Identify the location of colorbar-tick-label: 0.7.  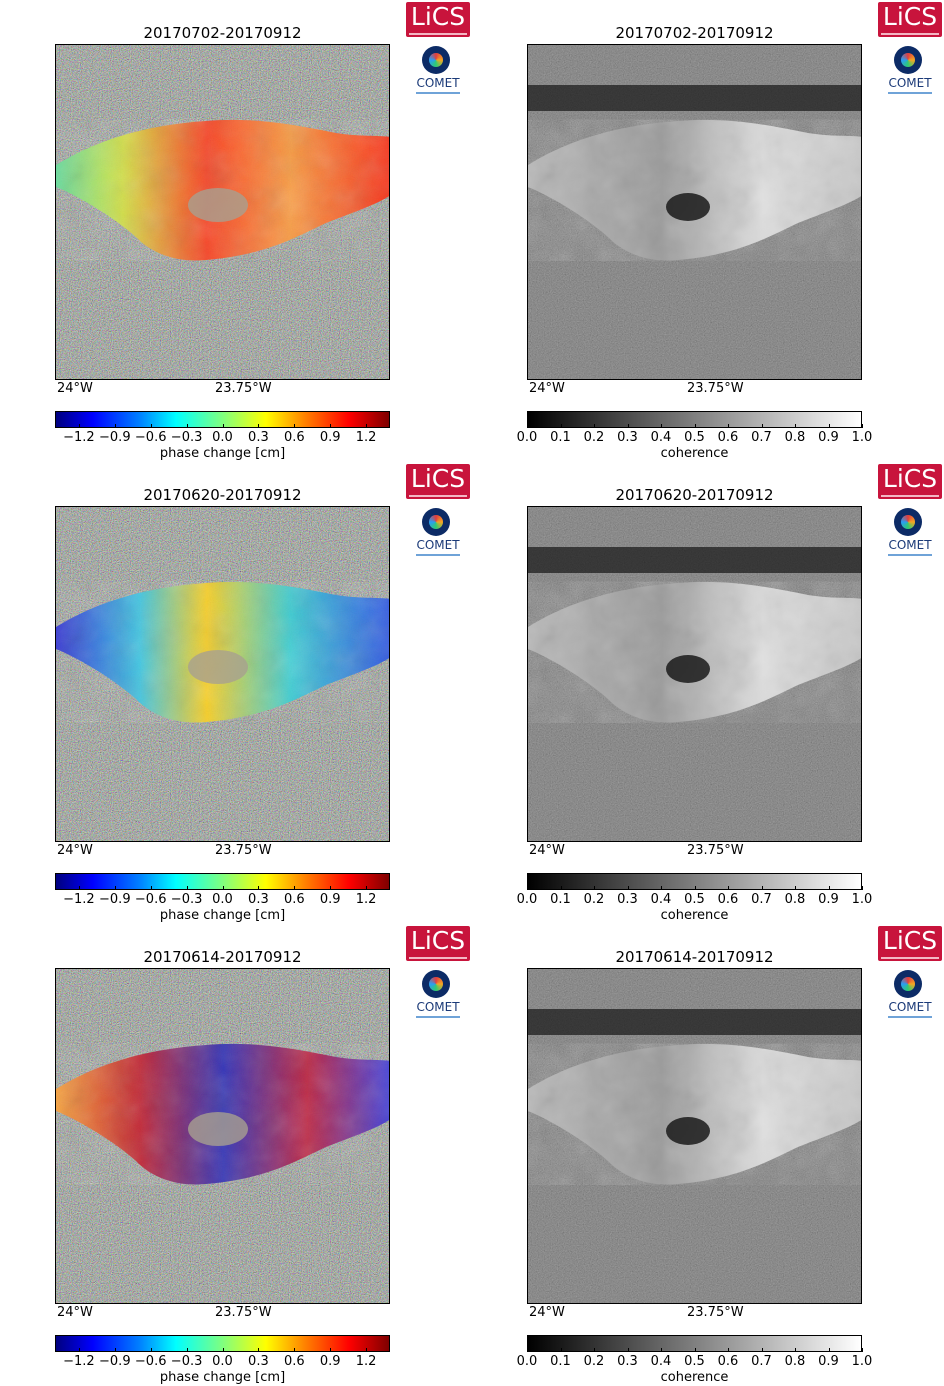
(761, 1361).